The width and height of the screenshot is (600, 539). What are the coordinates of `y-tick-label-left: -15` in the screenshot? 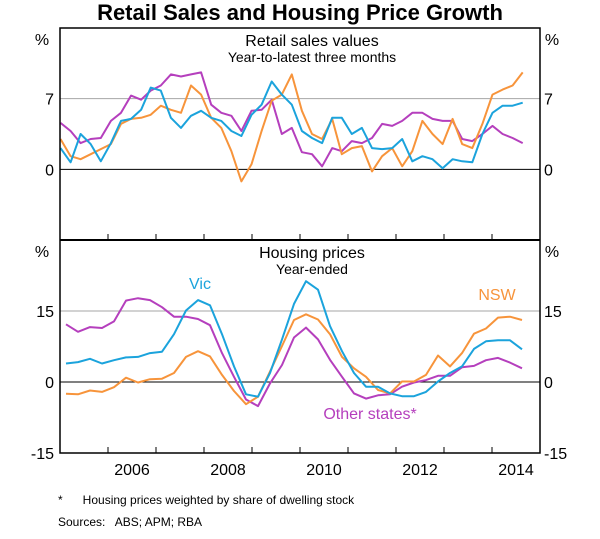 It's located at (42, 454).